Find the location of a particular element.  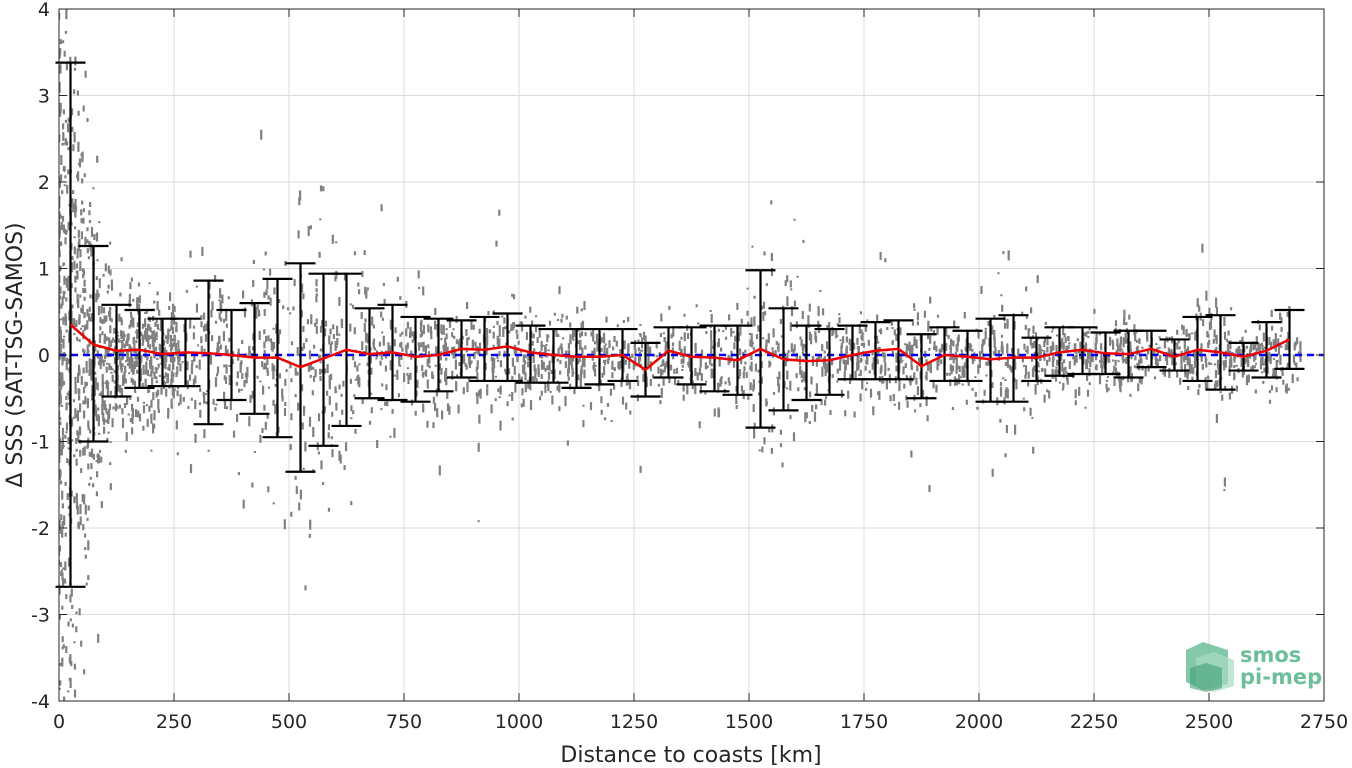

y-tick-label: 1 is located at coordinates (44, 270).